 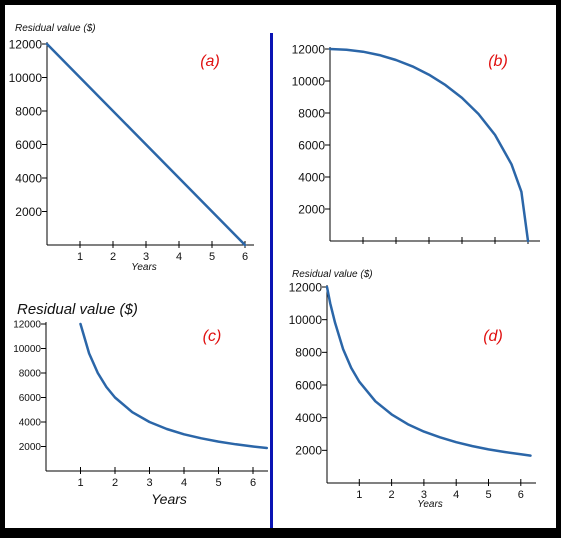 I want to click on panel-label: (b), so click(x=498, y=61).